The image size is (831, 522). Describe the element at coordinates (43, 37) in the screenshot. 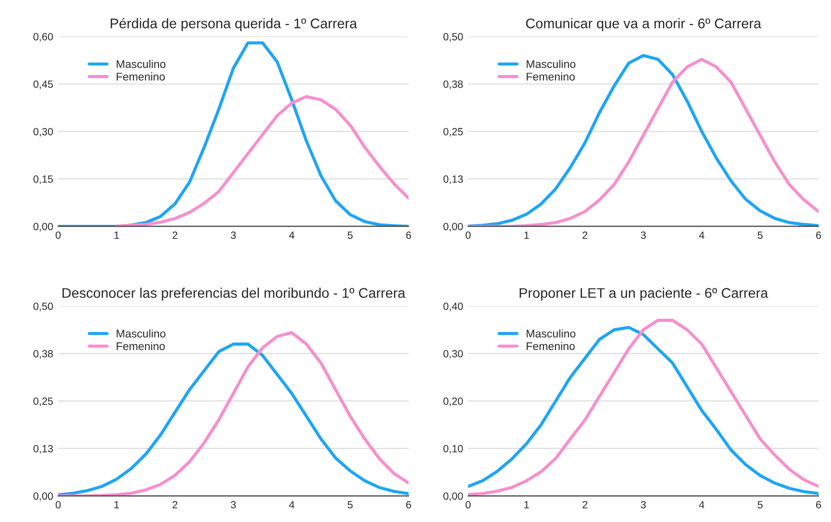

I see `y-tick-label: 0,60` at that location.